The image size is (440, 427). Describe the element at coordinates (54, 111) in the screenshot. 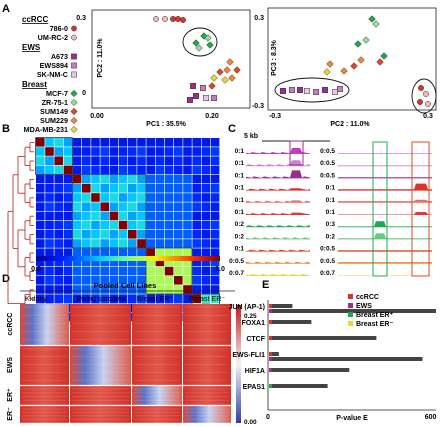

I see `legend-item-label: SUM149` at that location.